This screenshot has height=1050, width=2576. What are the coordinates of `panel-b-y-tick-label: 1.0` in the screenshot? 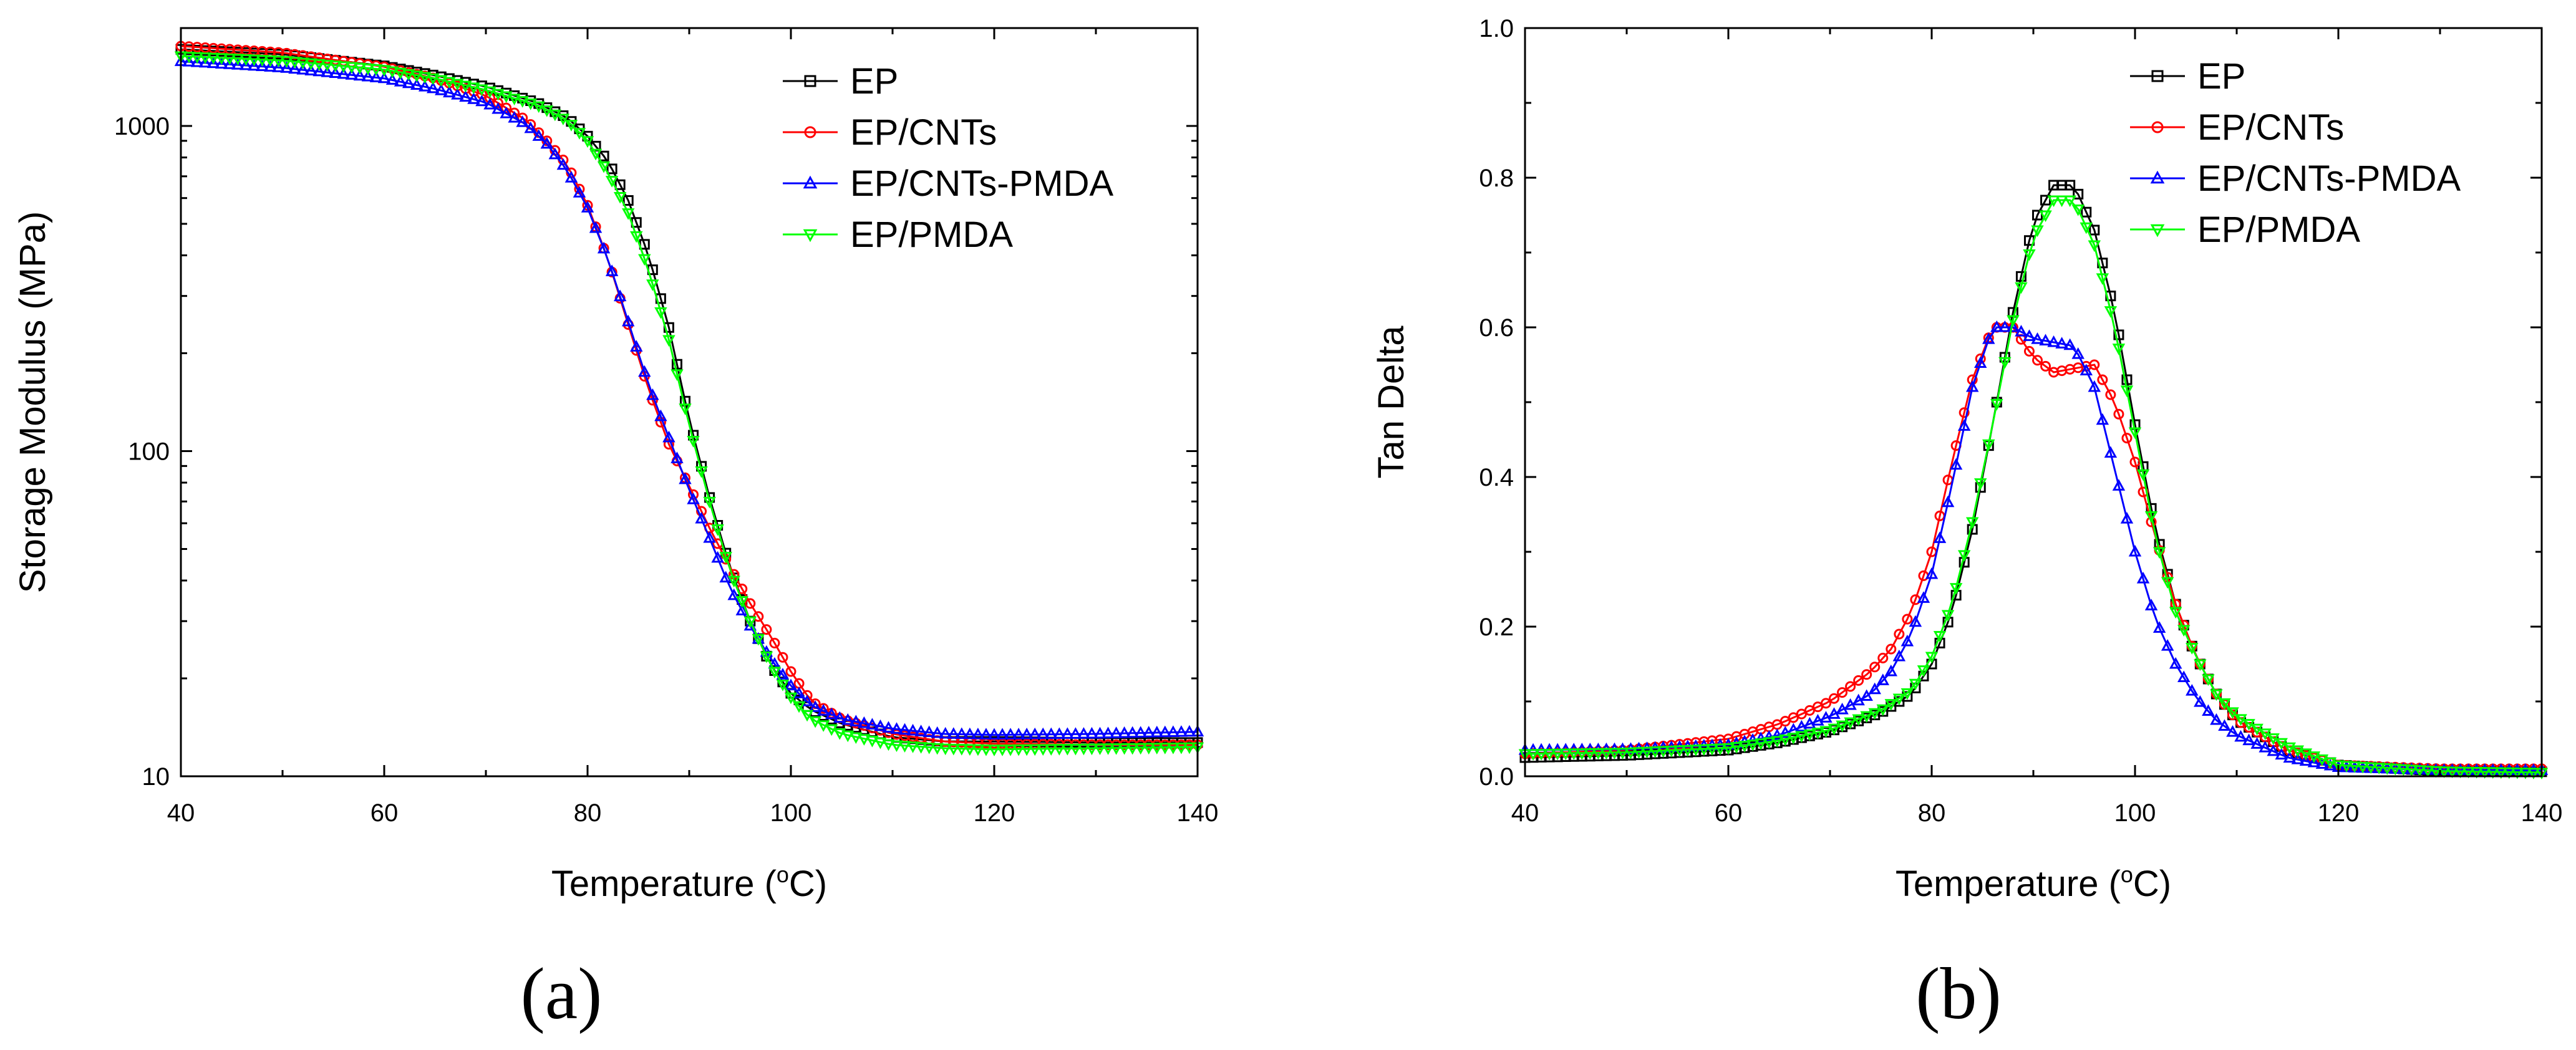 It's located at (1496, 28).